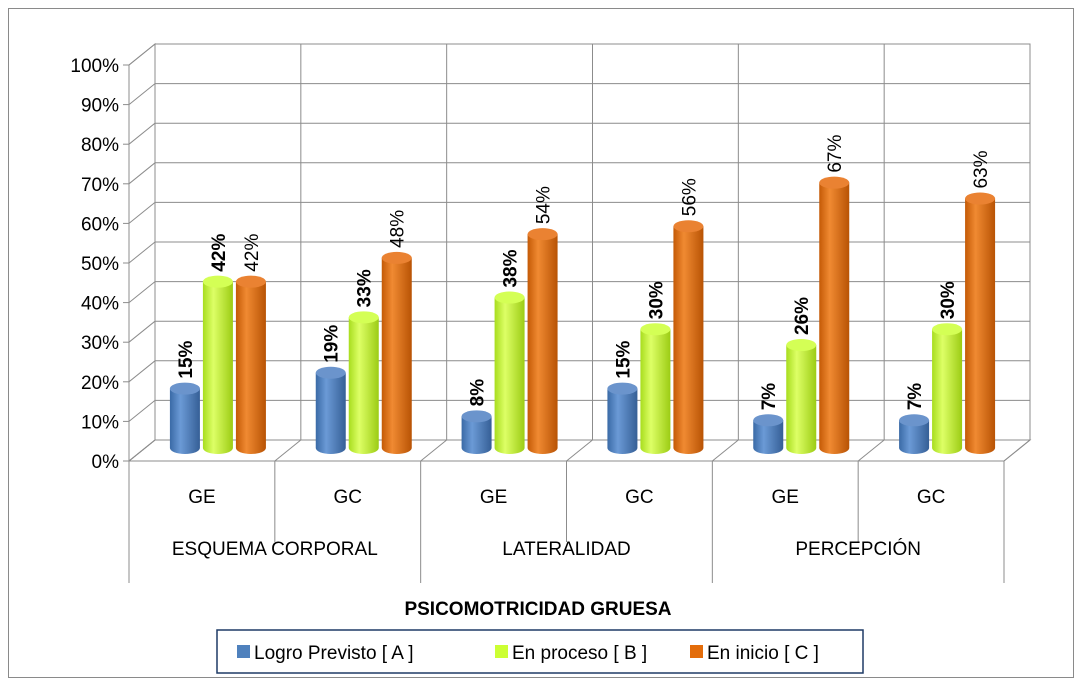 The height and width of the screenshot is (688, 1083). I want to click on x-axis-title: PSICOMOTRICIDAD GRUESA, so click(537, 609).